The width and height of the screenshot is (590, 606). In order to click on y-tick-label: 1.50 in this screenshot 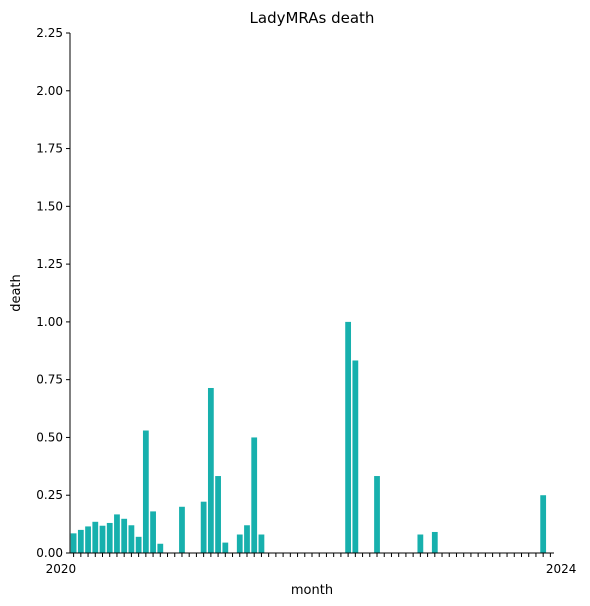, I will do `click(49, 206)`.